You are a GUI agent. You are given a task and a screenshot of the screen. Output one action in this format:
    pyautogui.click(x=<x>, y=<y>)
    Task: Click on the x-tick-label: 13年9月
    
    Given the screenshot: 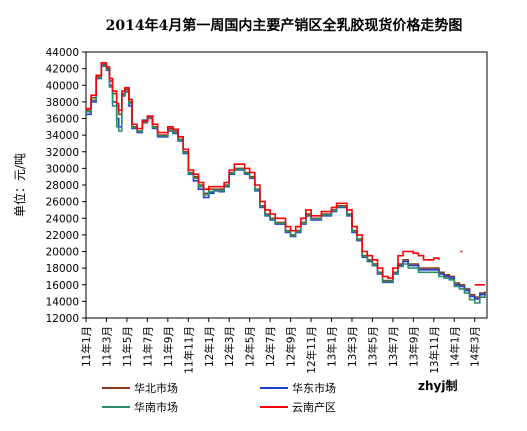 What is the action you would take?
    pyautogui.click(x=413, y=346)
    